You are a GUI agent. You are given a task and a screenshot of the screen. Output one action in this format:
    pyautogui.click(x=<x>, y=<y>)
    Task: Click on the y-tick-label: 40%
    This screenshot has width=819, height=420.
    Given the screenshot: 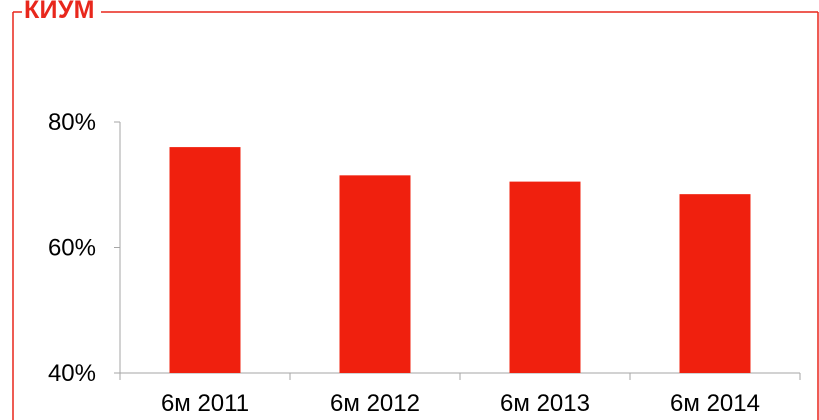 What is the action you would take?
    pyautogui.click(x=72, y=373)
    